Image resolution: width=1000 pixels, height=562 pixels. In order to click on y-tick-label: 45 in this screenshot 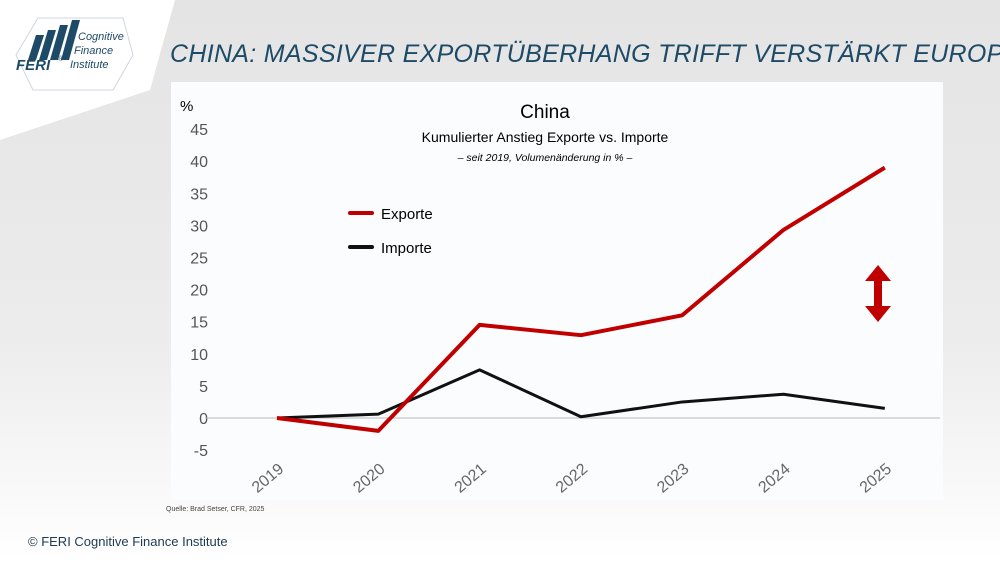, I will do `click(199, 130)`.